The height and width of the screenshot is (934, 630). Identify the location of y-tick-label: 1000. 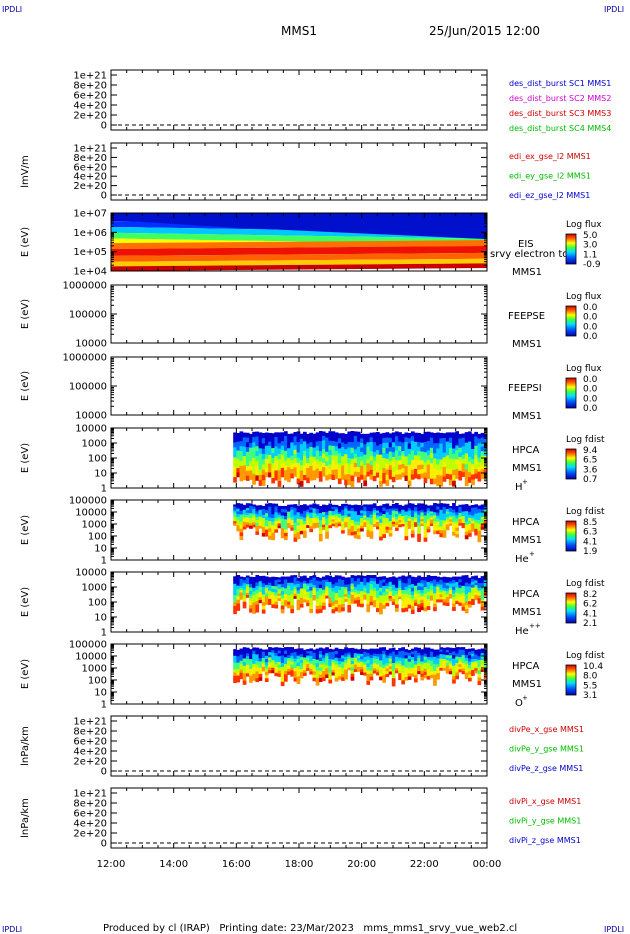
(94, 588).